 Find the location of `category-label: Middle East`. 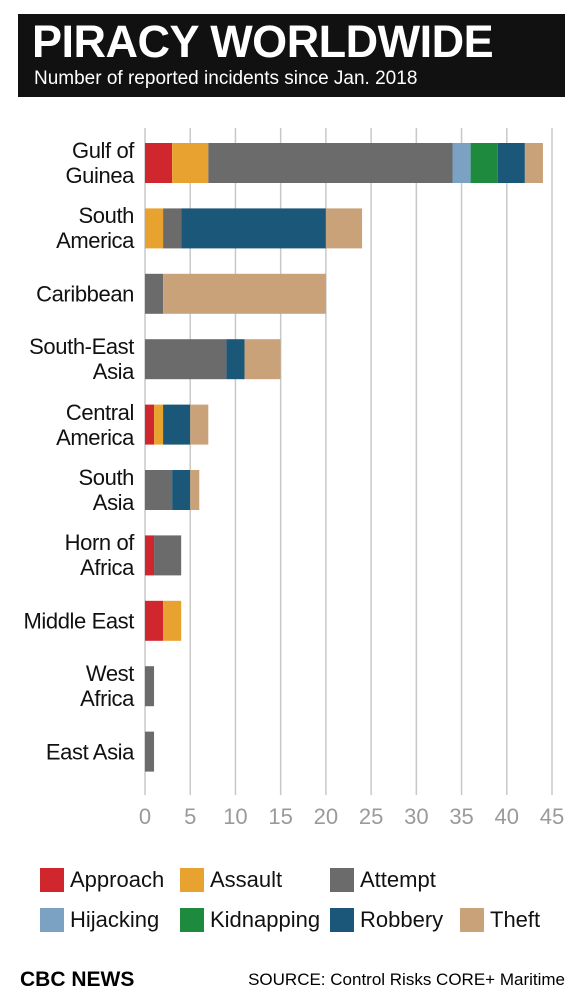

category-label: Middle East is located at coordinates (78, 621).